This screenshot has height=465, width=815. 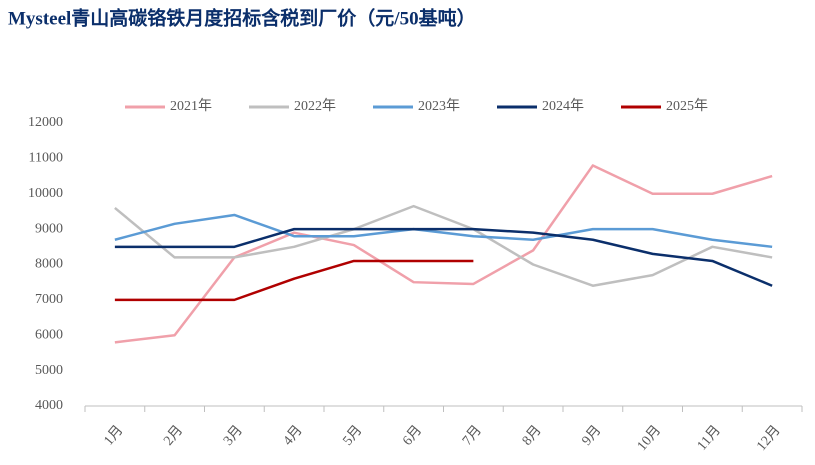 I want to click on x-tick-label: 7月, so click(x=472, y=435).